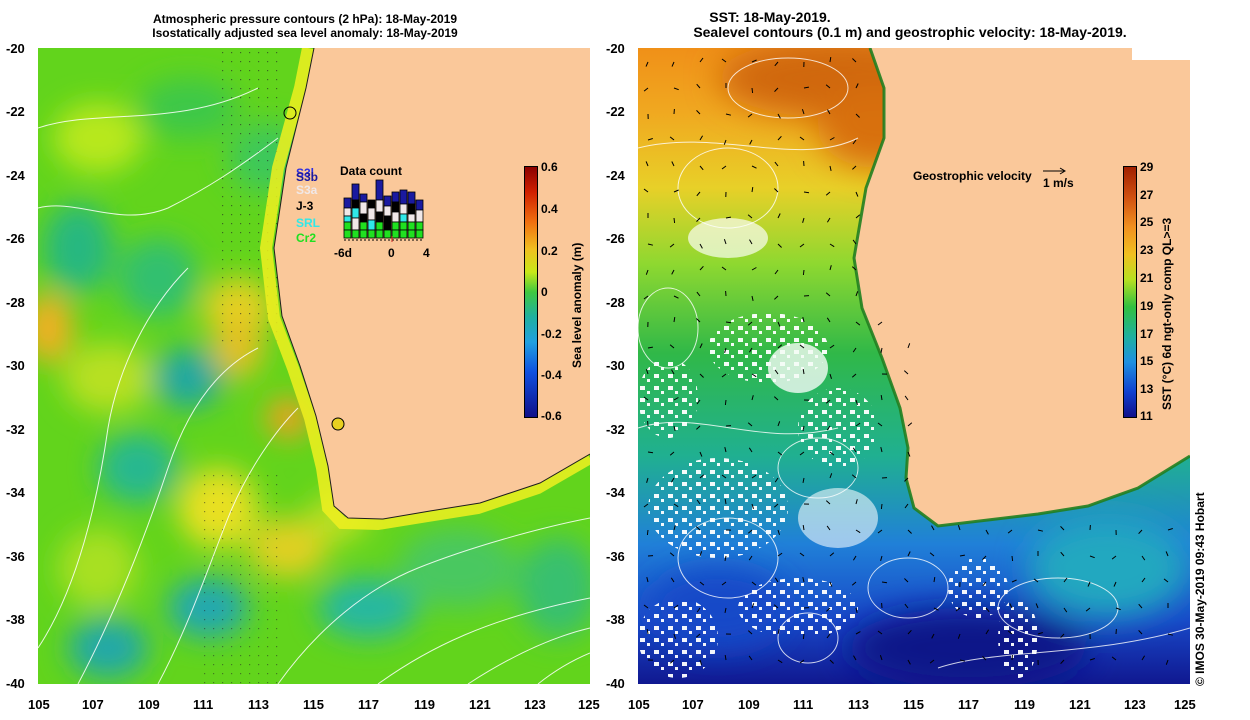 This screenshot has height=720, width=1250. I want to click on left-ytick: -22, so click(15, 111).